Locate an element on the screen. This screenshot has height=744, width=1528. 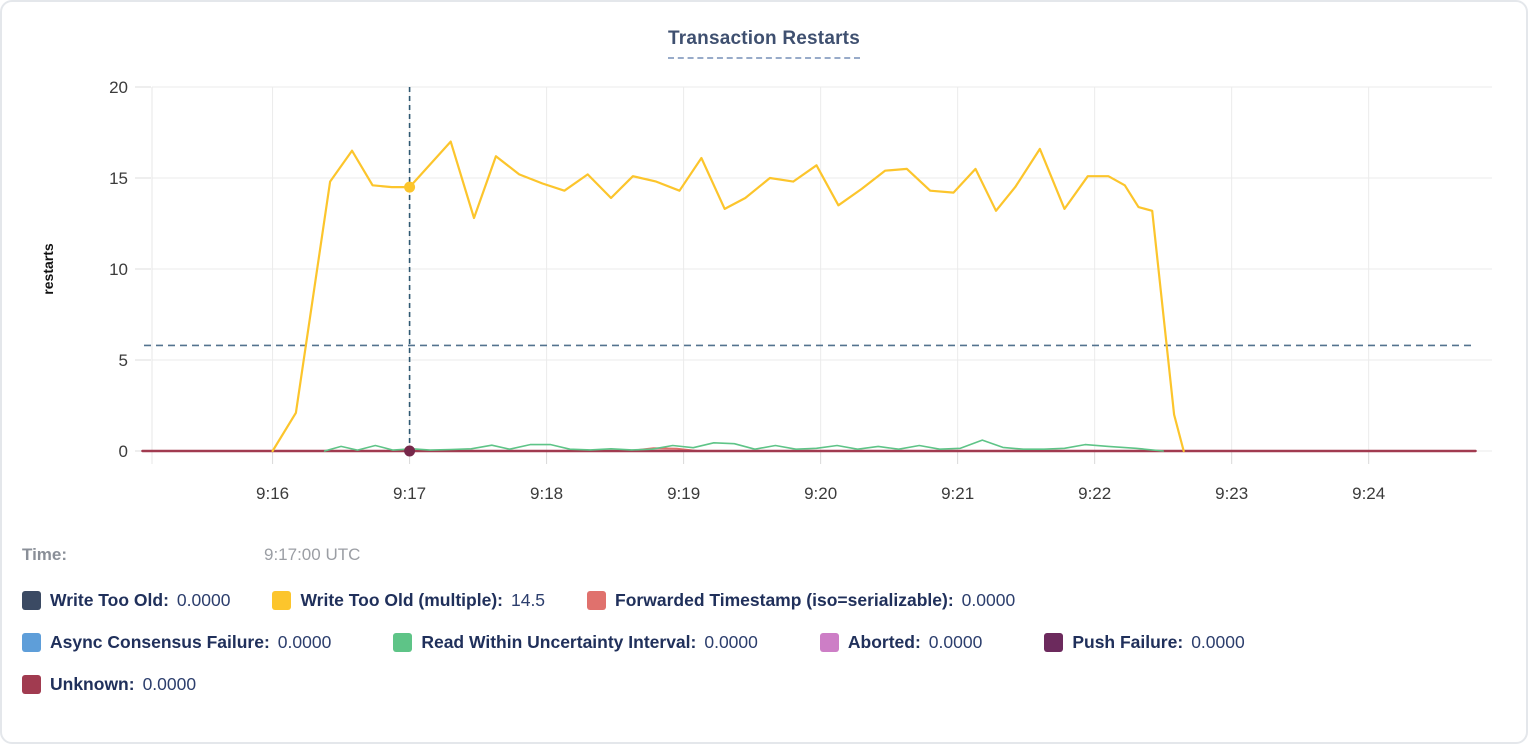
chart-title-wrap: Transaction Restarts is located at coordinates (764, 43).